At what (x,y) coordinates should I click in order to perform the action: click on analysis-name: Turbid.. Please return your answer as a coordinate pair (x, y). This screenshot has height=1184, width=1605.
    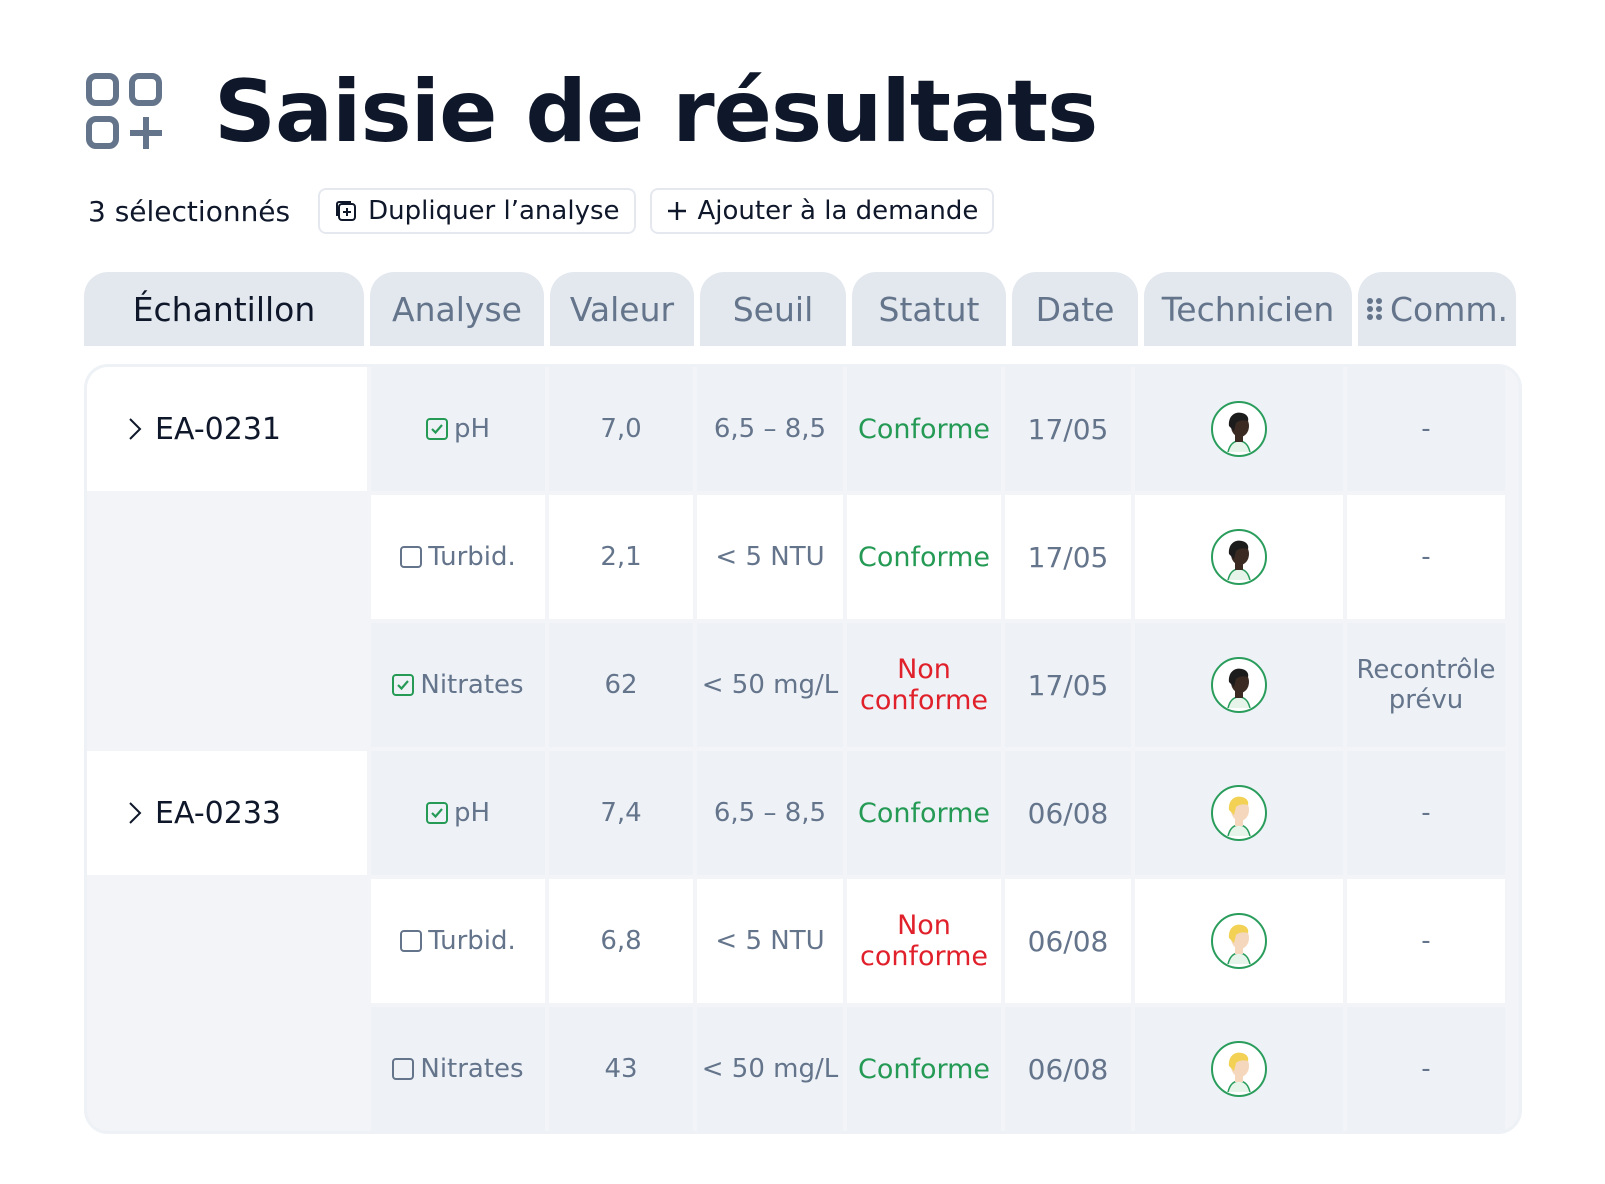
    Looking at the image, I should click on (472, 557).